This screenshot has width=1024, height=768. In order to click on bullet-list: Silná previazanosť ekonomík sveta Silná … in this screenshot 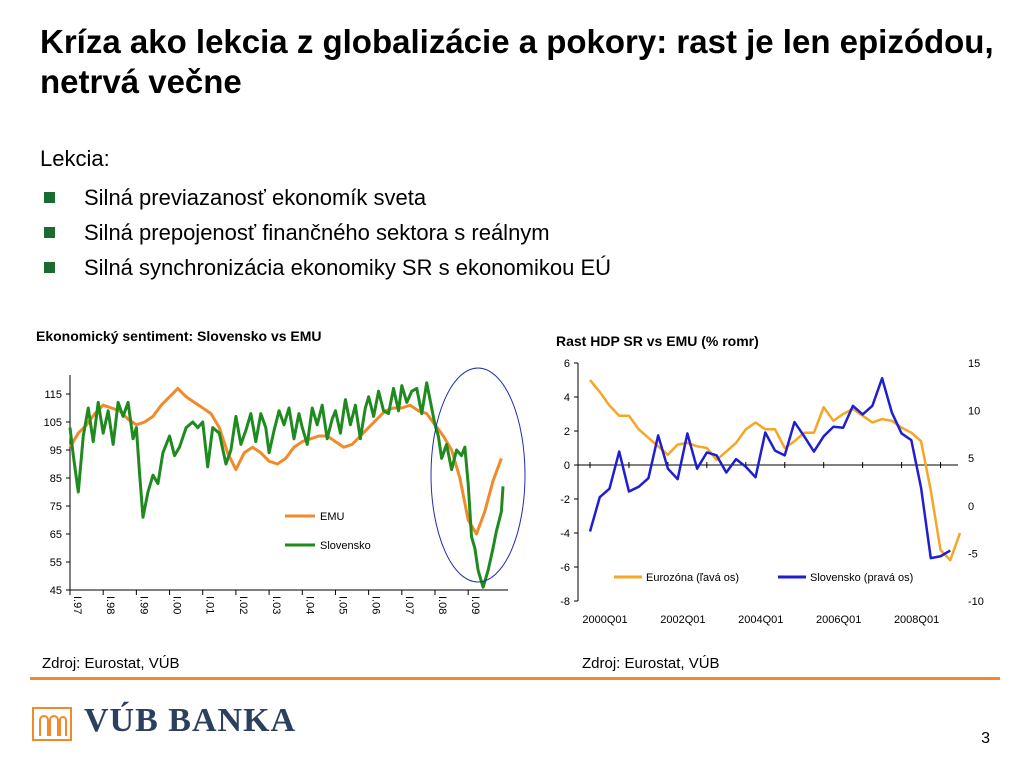, I will do `click(325, 232)`.